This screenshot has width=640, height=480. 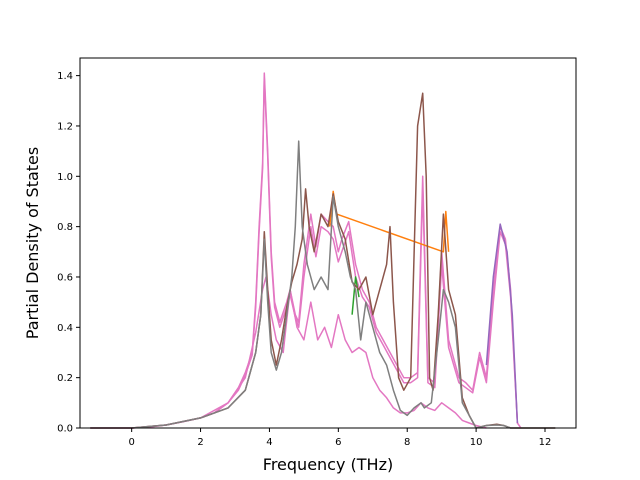 What do you see at coordinates (65, 429) in the screenshot?
I see `y-tick-label: 0.0` at bounding box center [65, 429].